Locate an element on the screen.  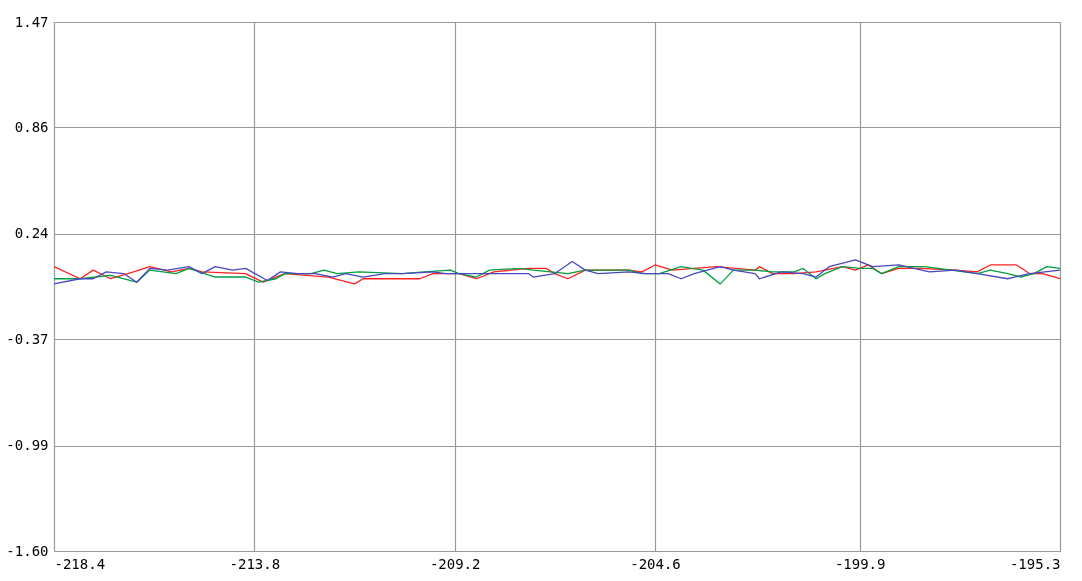
y-tick-label: -1.60 is located at coordinates (27, 550).